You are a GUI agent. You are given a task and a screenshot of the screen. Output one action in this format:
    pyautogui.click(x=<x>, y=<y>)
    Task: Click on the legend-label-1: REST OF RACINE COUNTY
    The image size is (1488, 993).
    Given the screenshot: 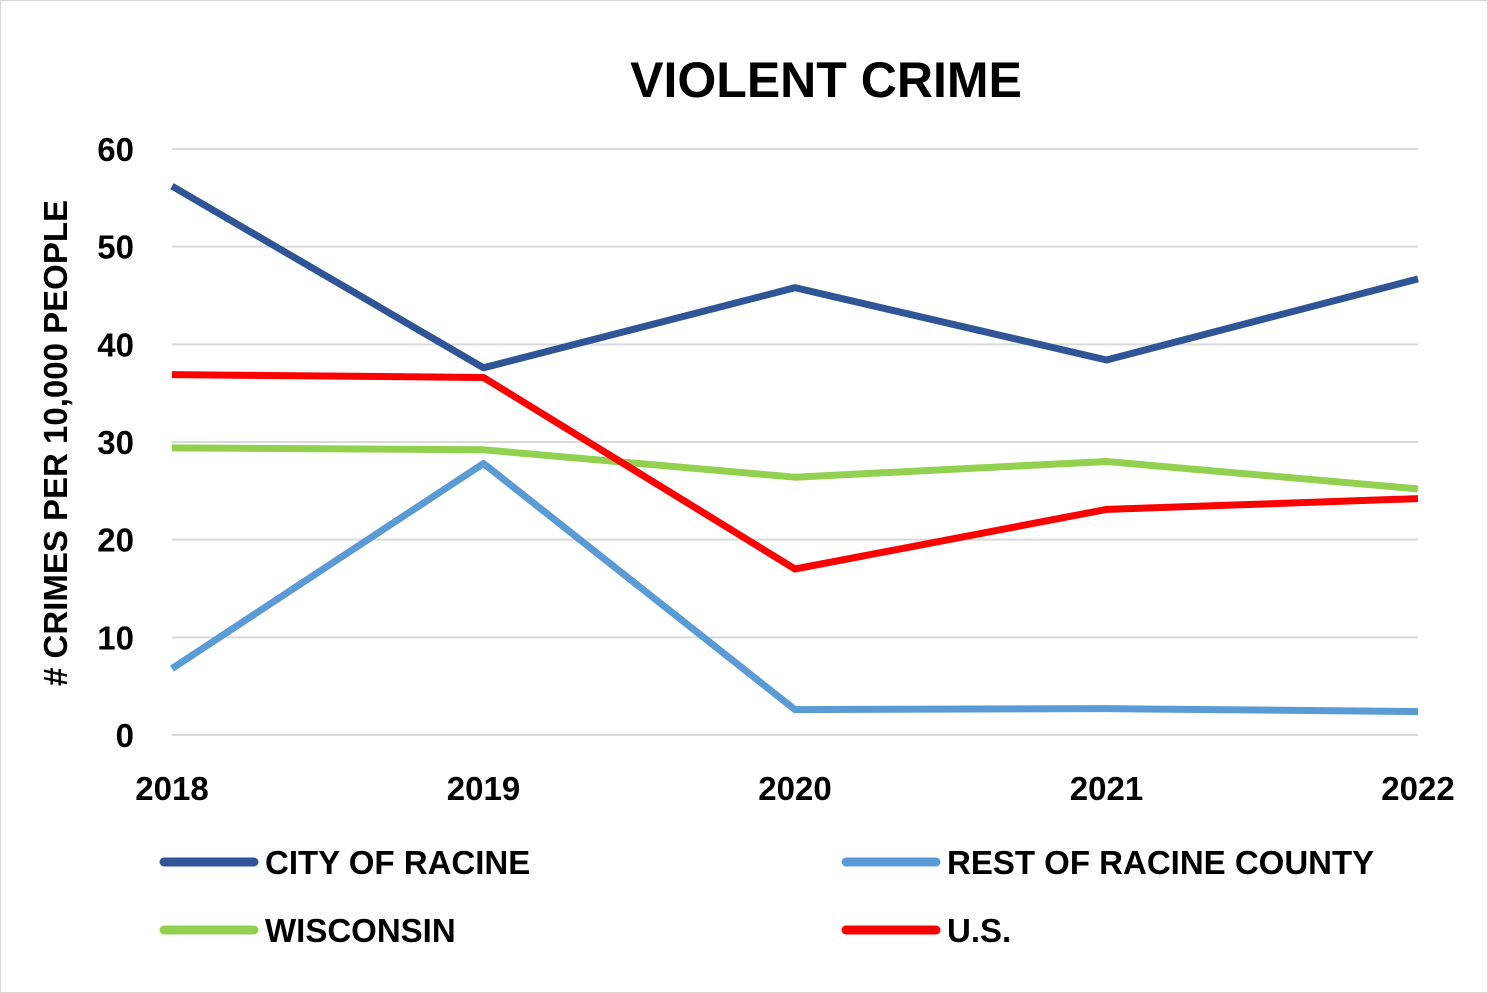 What is the action you would take?
    pyautogui.click(x=1160, y=862)
    